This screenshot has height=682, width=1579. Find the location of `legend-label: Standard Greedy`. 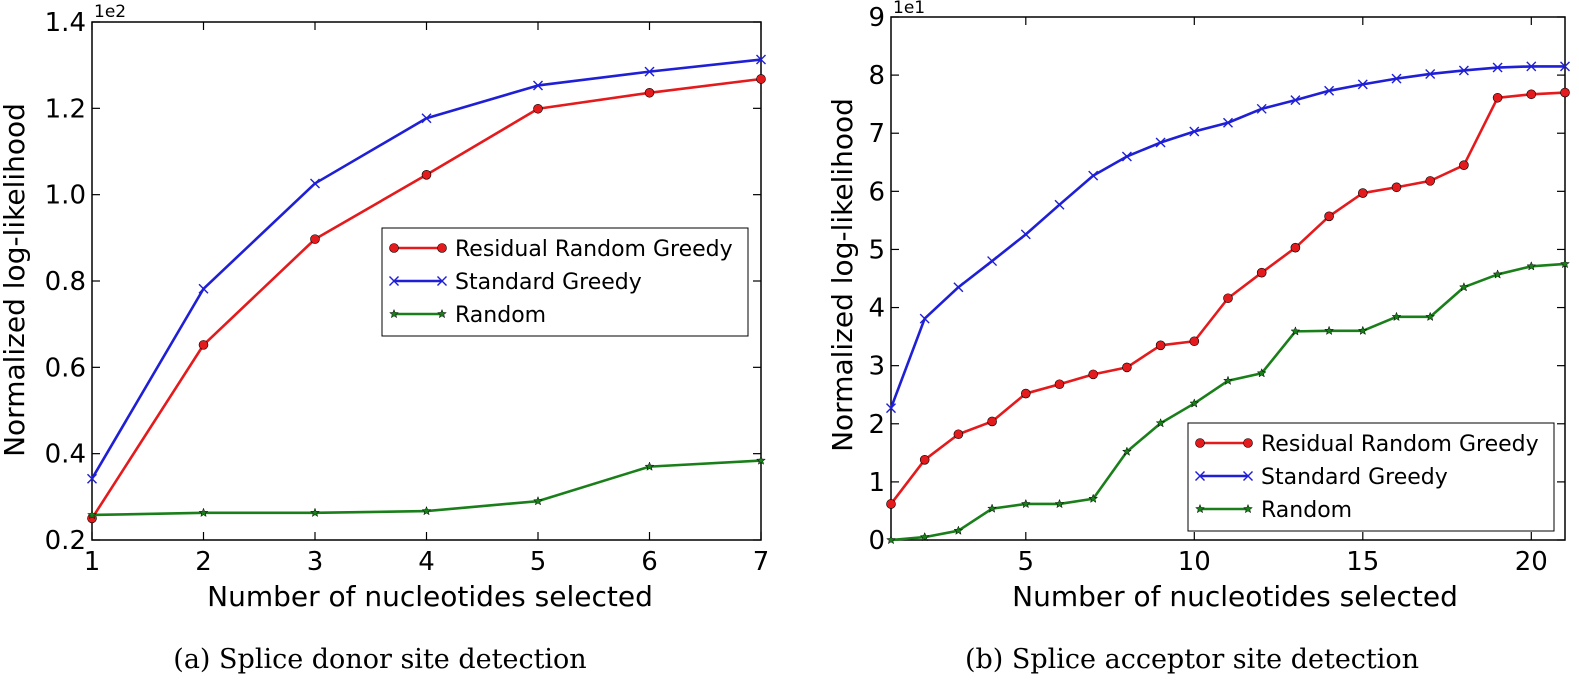

legend-label: Standard Greedy is located at coordinates (548, 282).